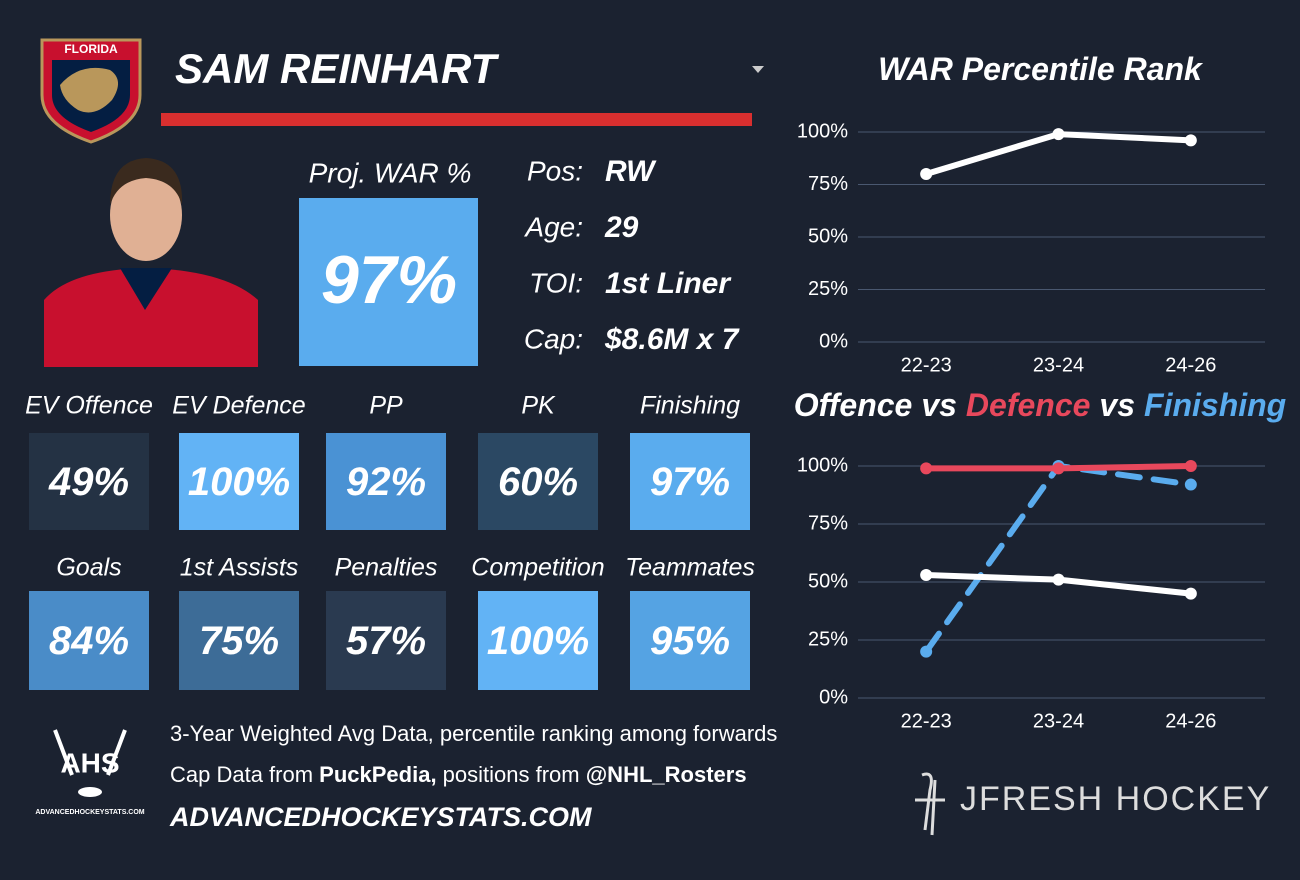 The image size is (1300, 880). Describe the element at coordinates (538, 406) in the screenshot. I see `tile-label: PK` at that location.